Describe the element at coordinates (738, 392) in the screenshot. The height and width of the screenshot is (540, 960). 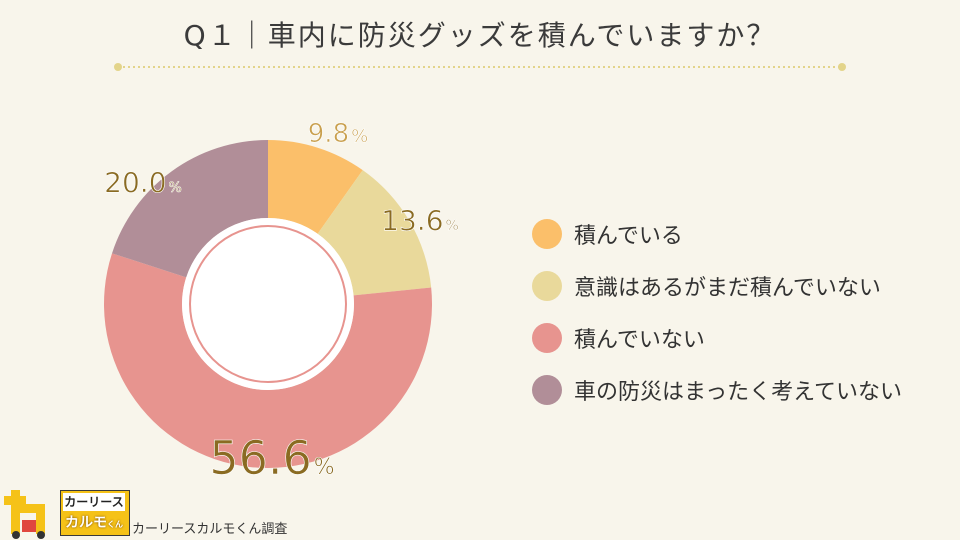
I see `legend-label: 車の防災はまったく考えていない` at that location.